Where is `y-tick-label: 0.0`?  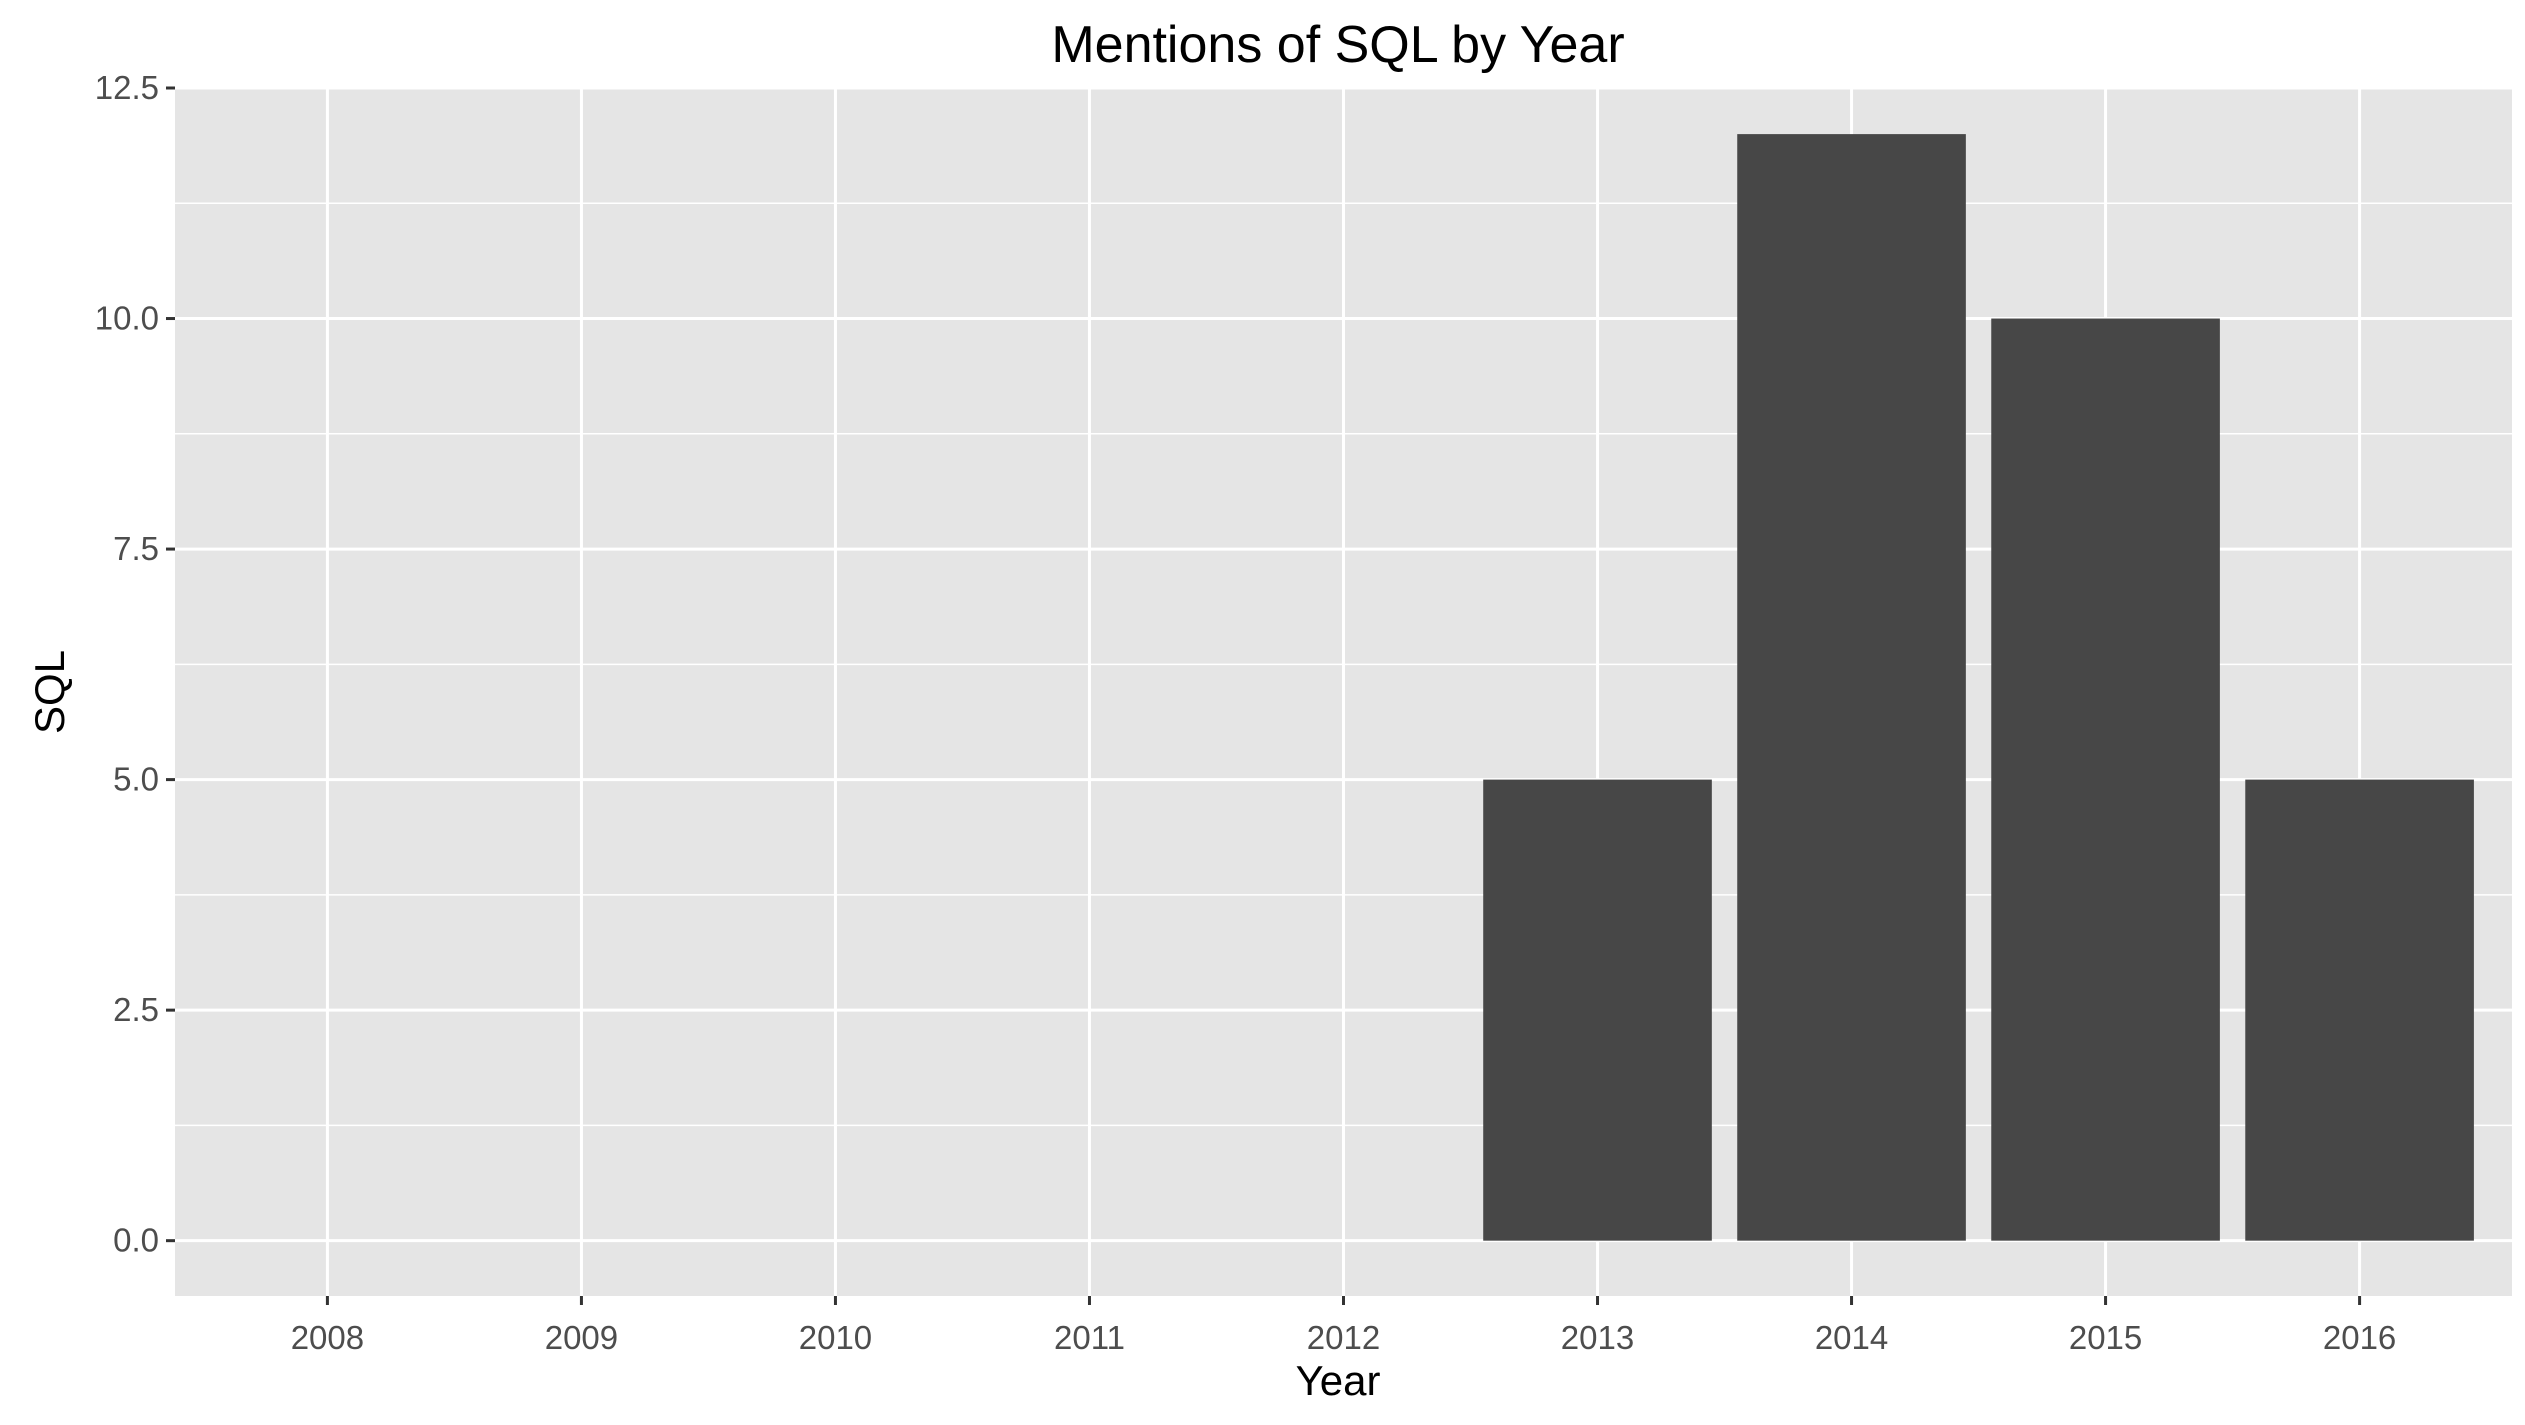
y-tick-label: 0.0 is located at coordinates (136, 1240).